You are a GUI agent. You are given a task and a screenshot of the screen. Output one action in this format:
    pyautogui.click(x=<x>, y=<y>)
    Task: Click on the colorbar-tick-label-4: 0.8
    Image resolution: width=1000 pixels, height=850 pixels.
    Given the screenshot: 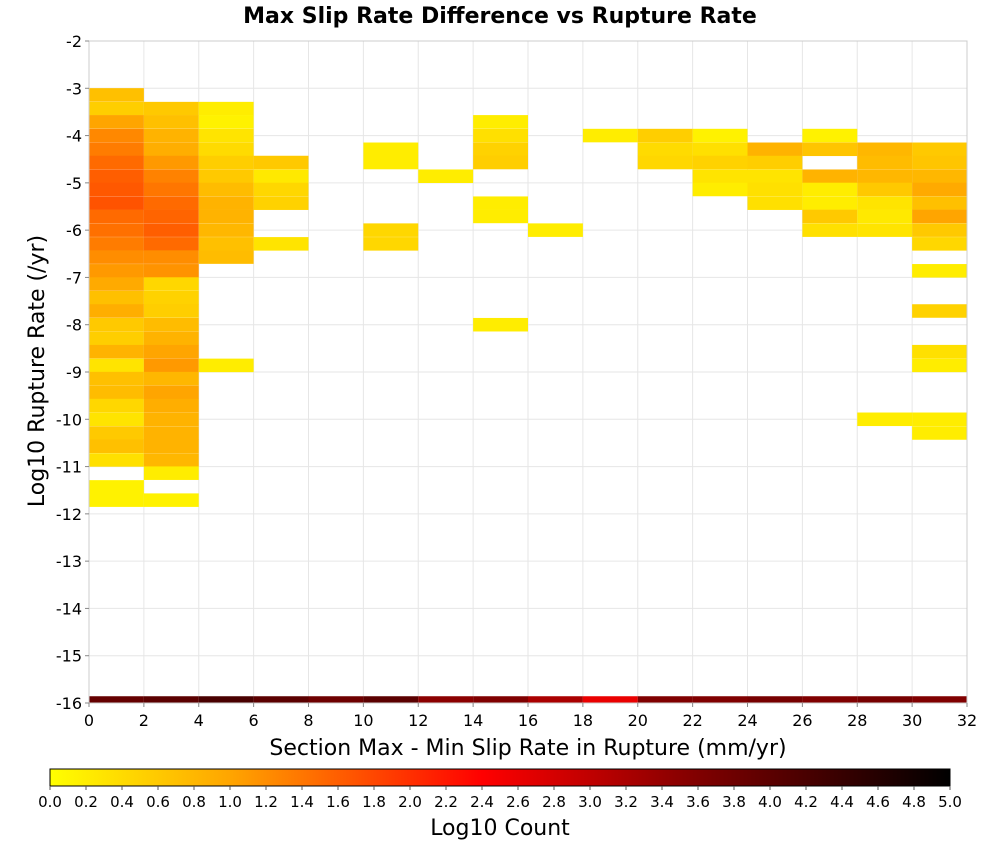 What is the action you would take?
    pyautogui.click(x=194, y=802)
    